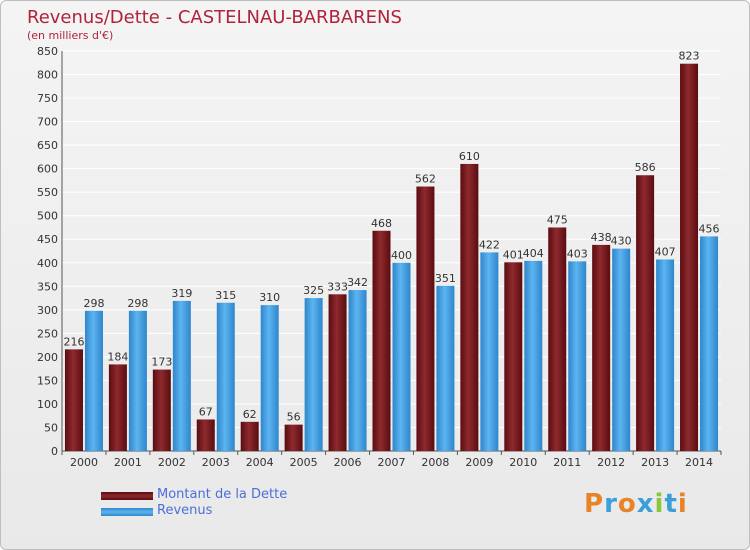  I want to click on x-tick-label: 2012, so click(611, 462).